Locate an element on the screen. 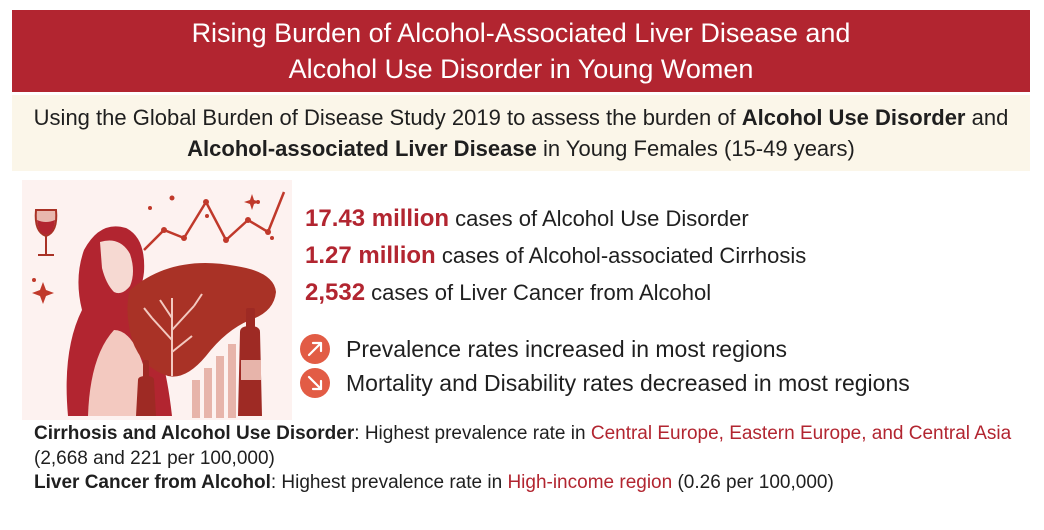  stat-liver-cancer: 2,532 cases of Liver Cancer from Alcohol is located at coordinates (555, 292).